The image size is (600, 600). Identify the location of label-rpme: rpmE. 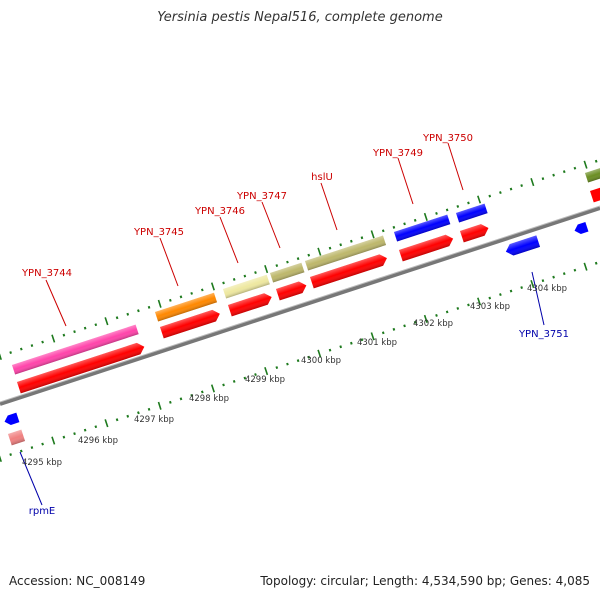
(42, 511).